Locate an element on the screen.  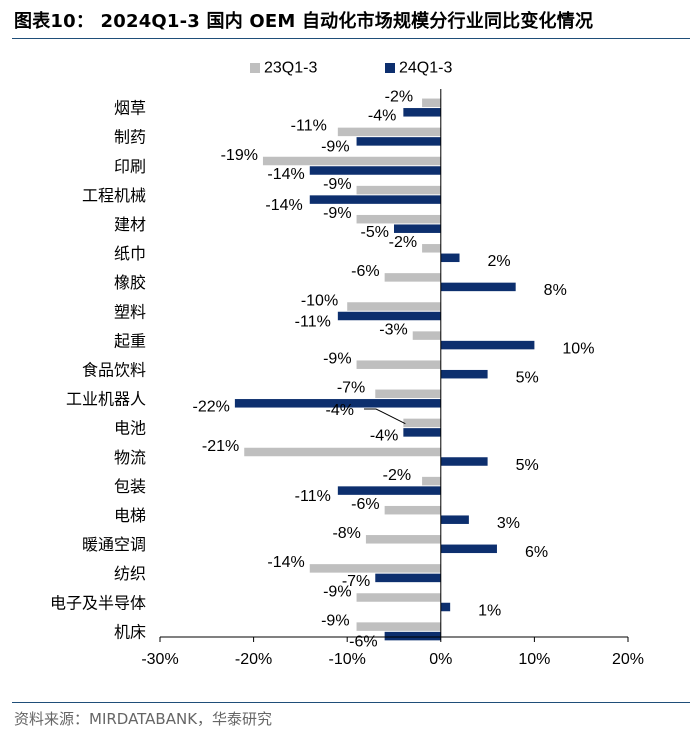
data-label-s2-19: -6% is located at coordinates (363, 641).